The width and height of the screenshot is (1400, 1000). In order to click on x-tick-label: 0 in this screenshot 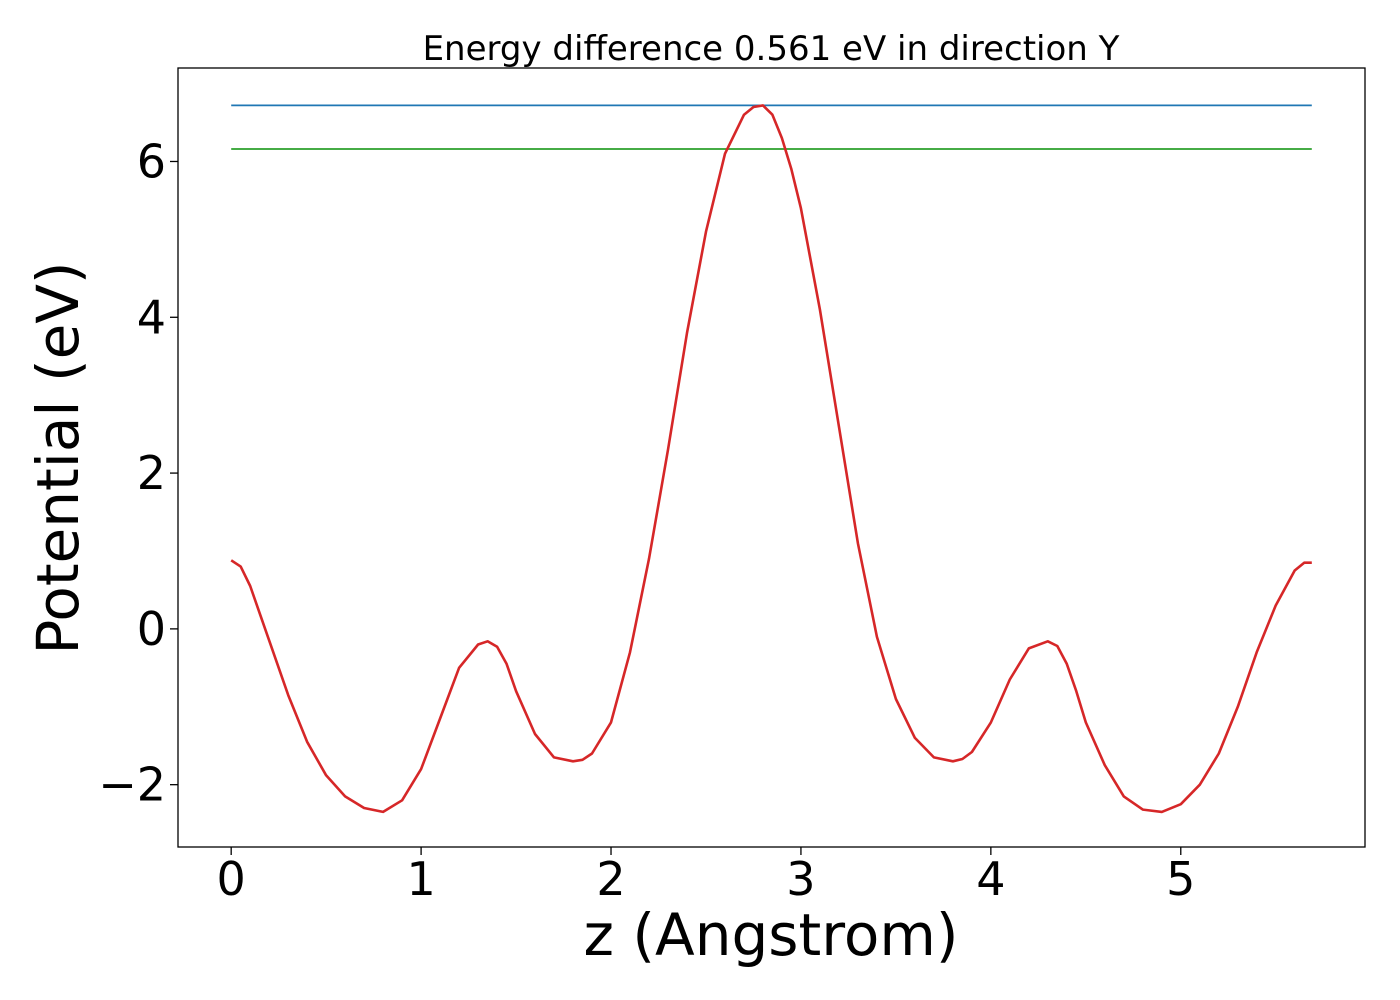, I will do `click(231, 879)`.